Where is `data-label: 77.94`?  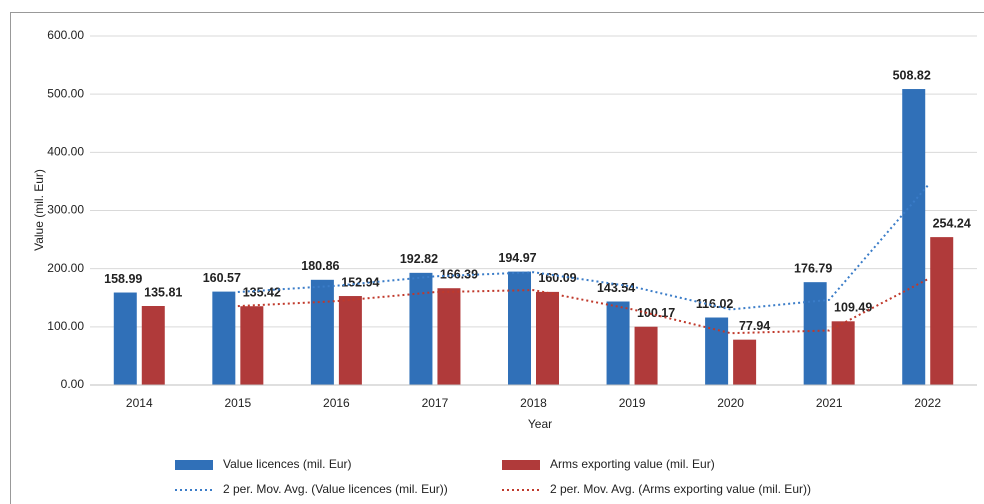 data-label: 77.94 is located at coordinates (754, 326).